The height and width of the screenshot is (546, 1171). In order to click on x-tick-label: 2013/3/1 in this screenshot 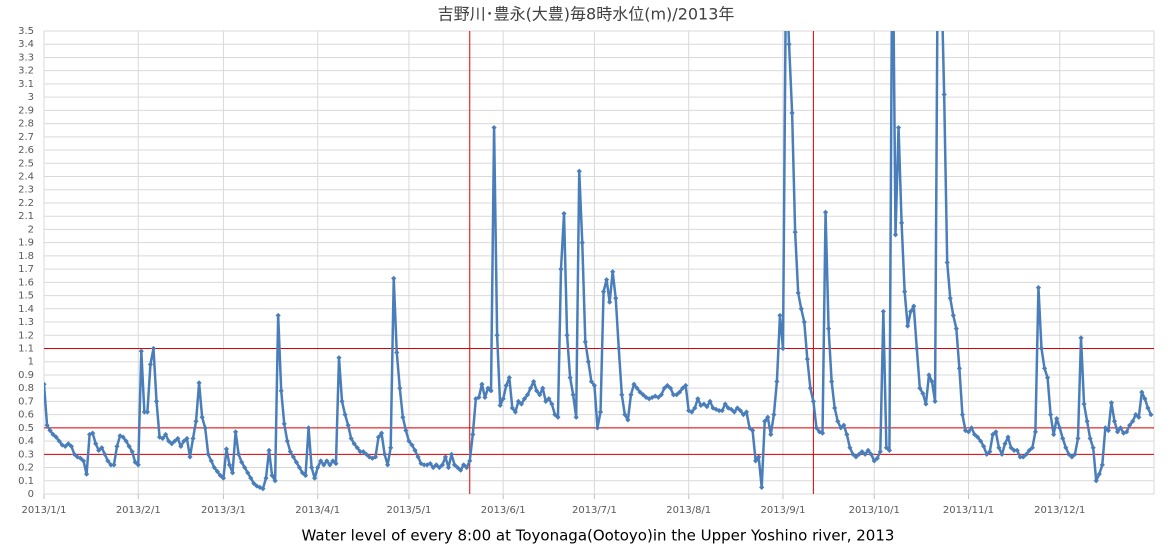, I will do `click(223, 510)`.